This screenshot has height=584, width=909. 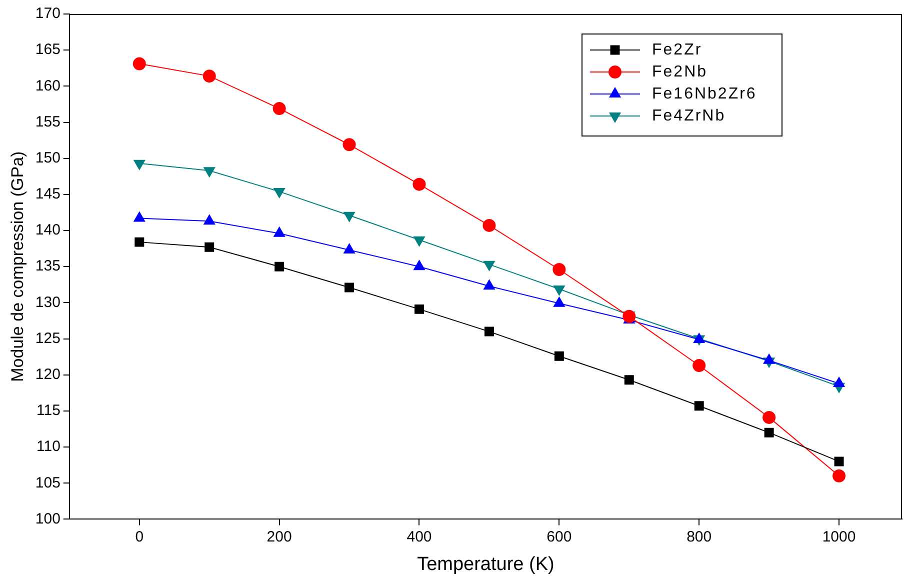 I want to click on y-tick-label: 160, so click(x=47, y=85).